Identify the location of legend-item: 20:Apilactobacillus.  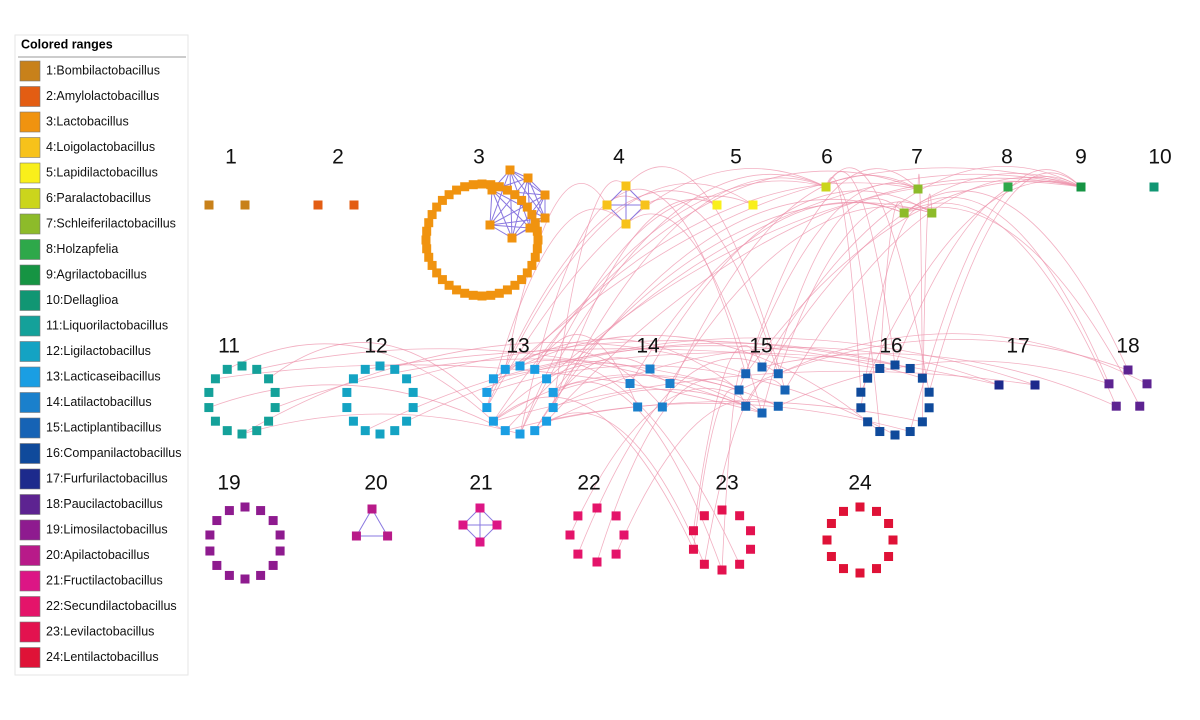
(98, 555).